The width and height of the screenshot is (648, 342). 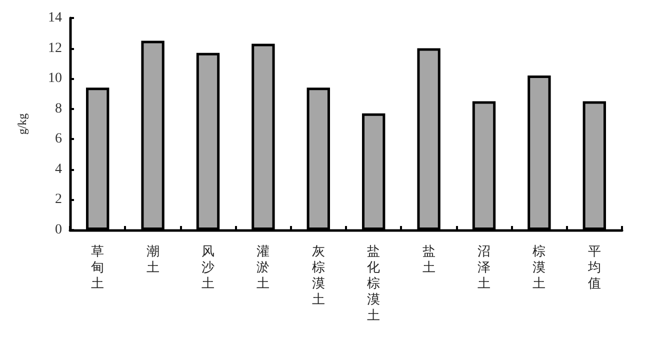 What do you see at coordinates (318, 276) in the screenshot?
I see `x-tick-label: 灰棕漠土` at bounding box center [318, 276].